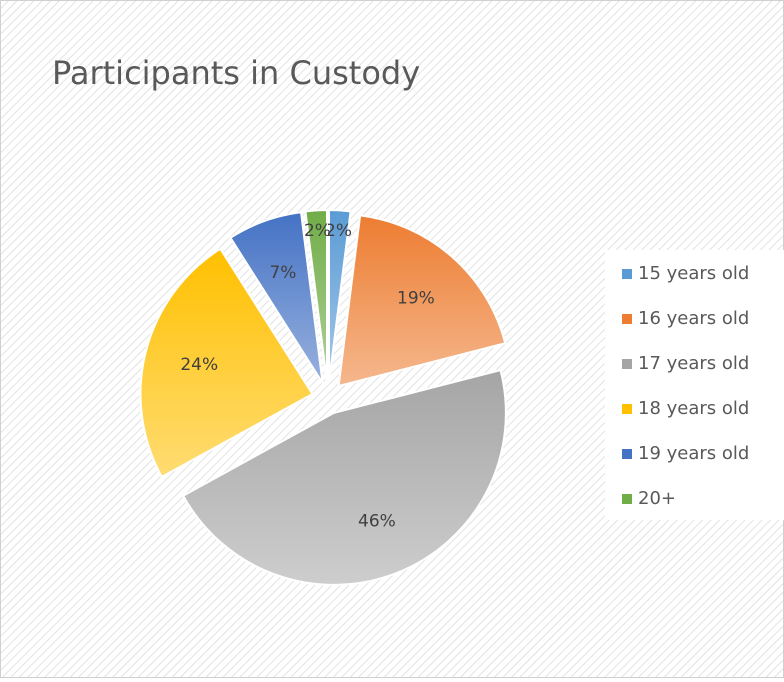  Describe the element at coordinates (693, 363) in the screenshot. I see `legend-label: 17 years old` at that location.